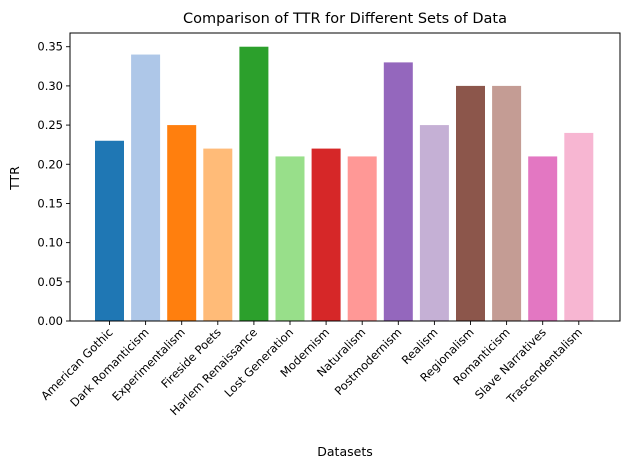 The width and height of the screenshot is (630, 475). What do you see at coordinates (368, 361) in the screenshot?
I see `x-tick-label: Postmodernism` at bounding box center [368, 361].